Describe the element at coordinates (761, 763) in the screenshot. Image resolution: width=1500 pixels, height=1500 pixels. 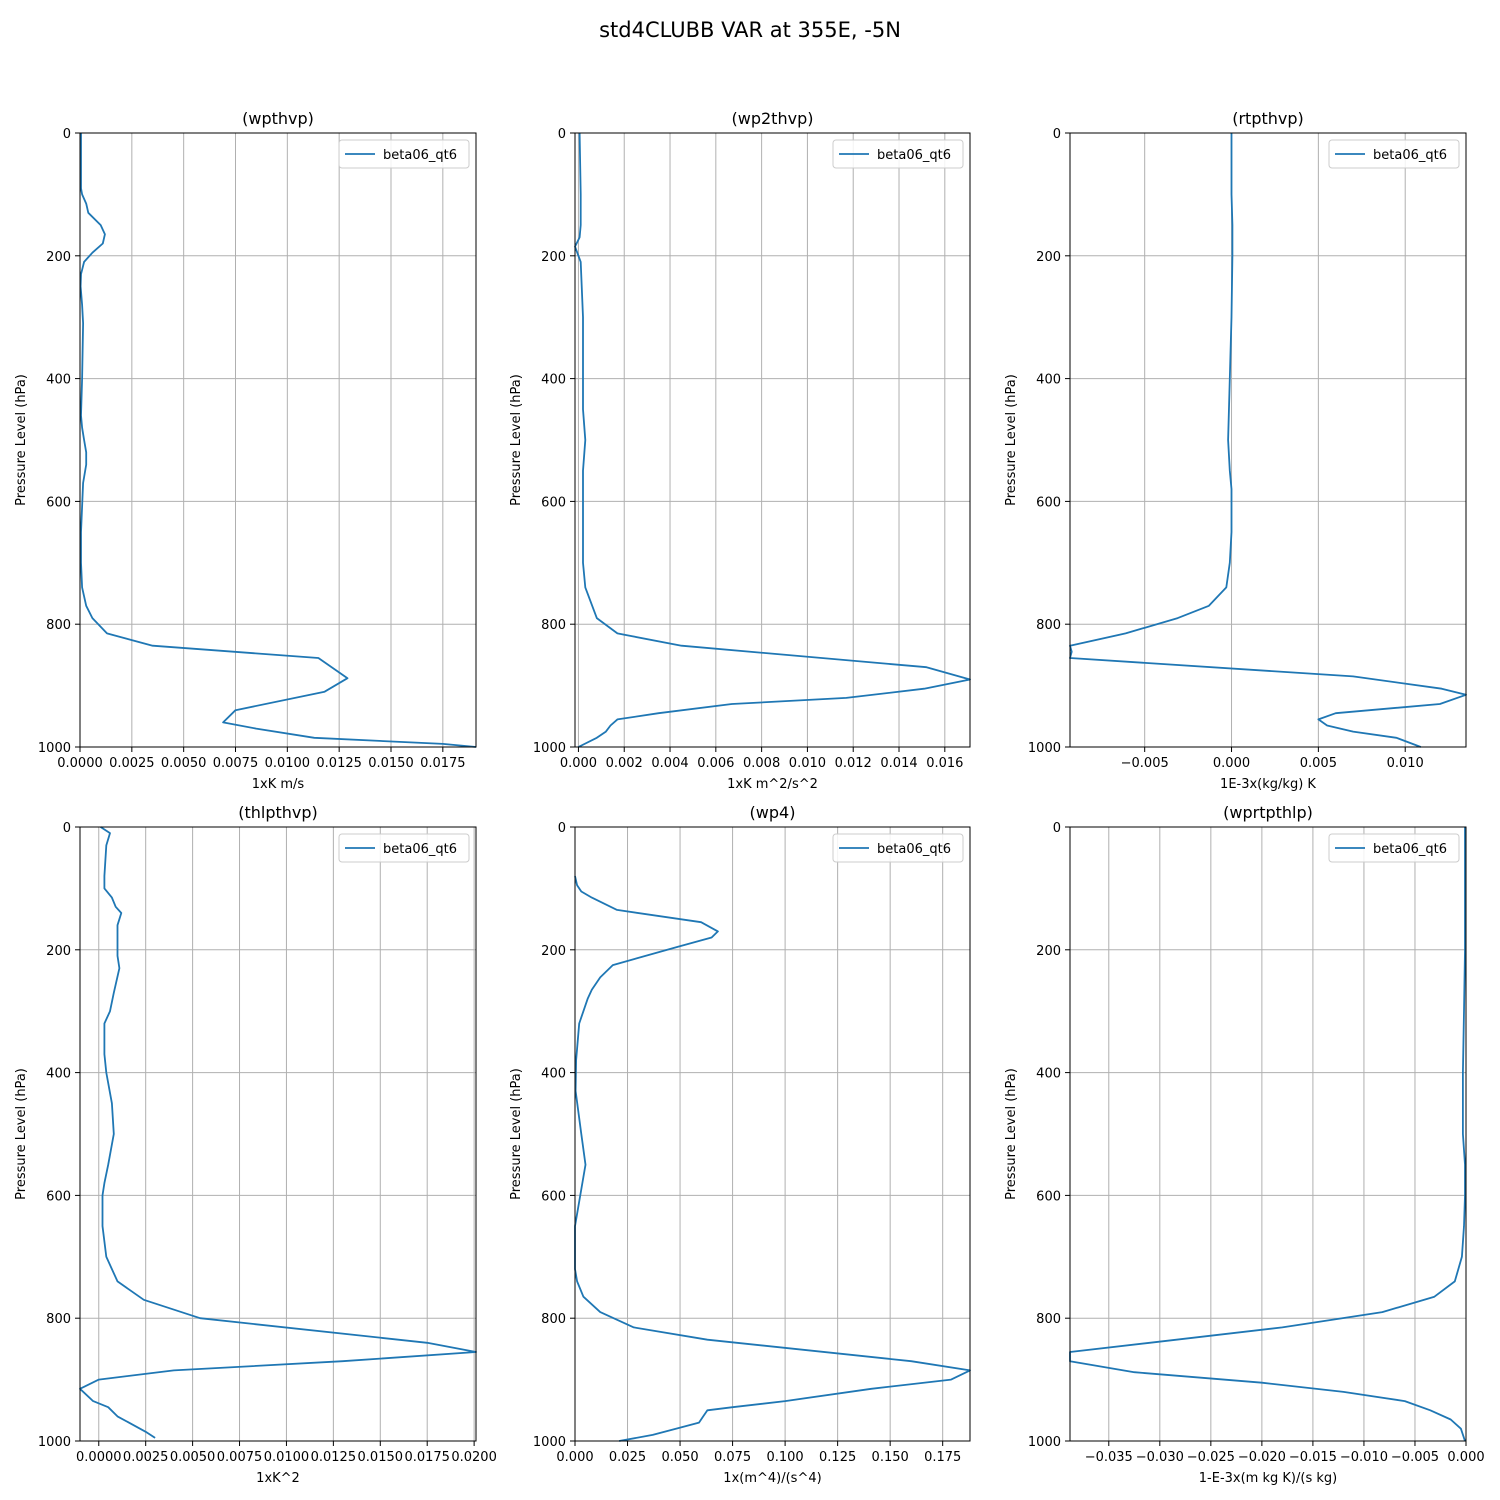
I see `x-tick-label: 0.008` at that location.